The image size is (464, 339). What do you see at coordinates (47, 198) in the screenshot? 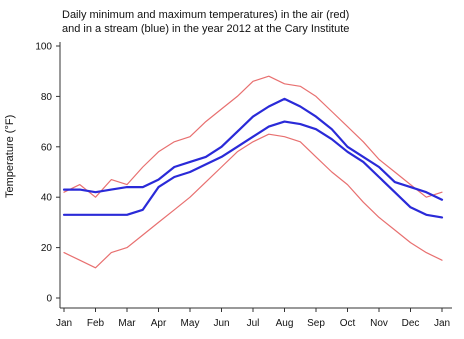
I see `y-tick-label: 40` at bounding box center [47, 198].